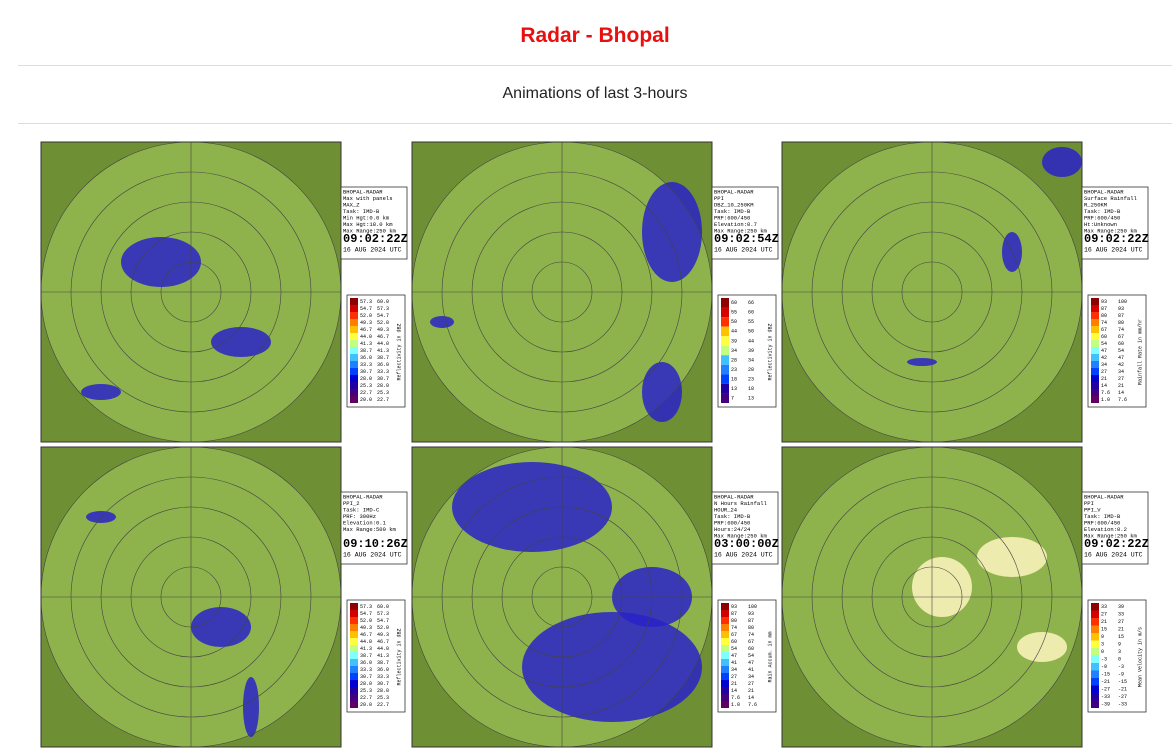  What do you see at coordinates (734, 313) in the screenshot?
I see `legend-label: 55` at bounding box center [734, 313].